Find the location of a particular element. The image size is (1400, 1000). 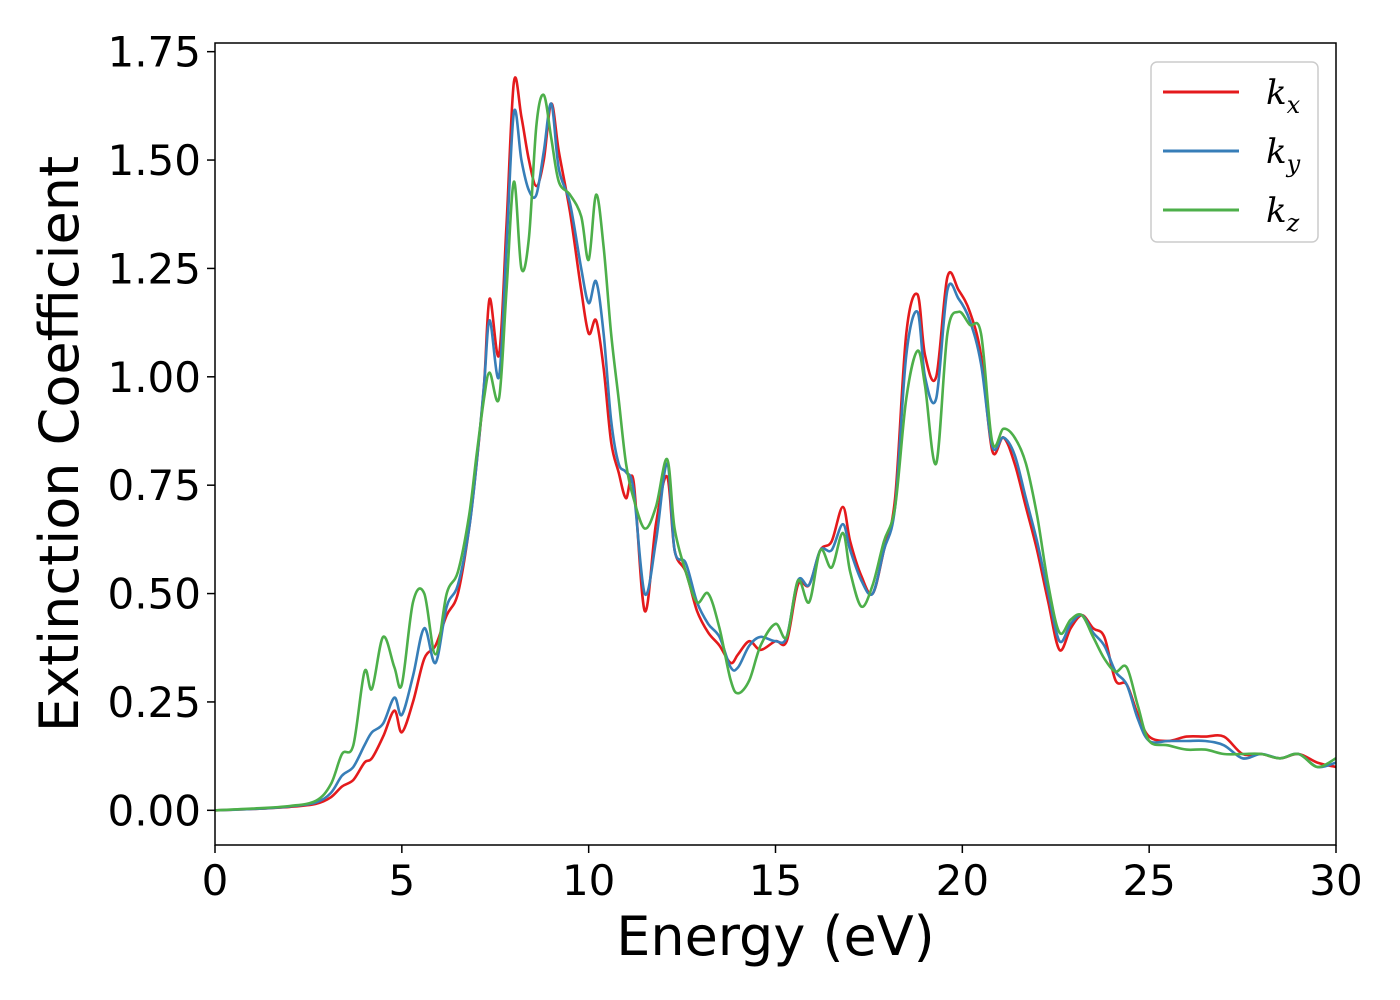

x-tick-label: 20 is located at coordinates (962, 880).